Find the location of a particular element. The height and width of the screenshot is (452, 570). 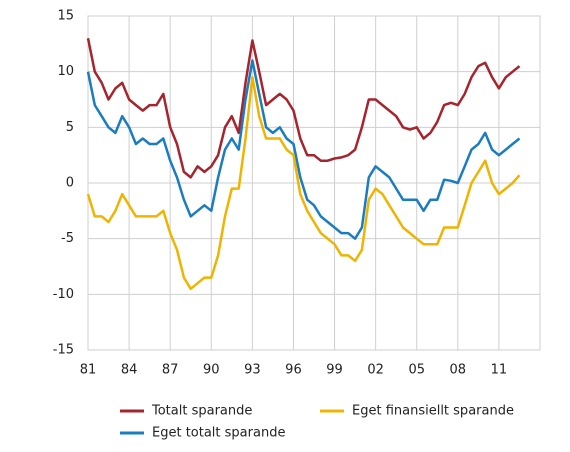

x-tick-label: 90 is located at coordinates (211, 370).